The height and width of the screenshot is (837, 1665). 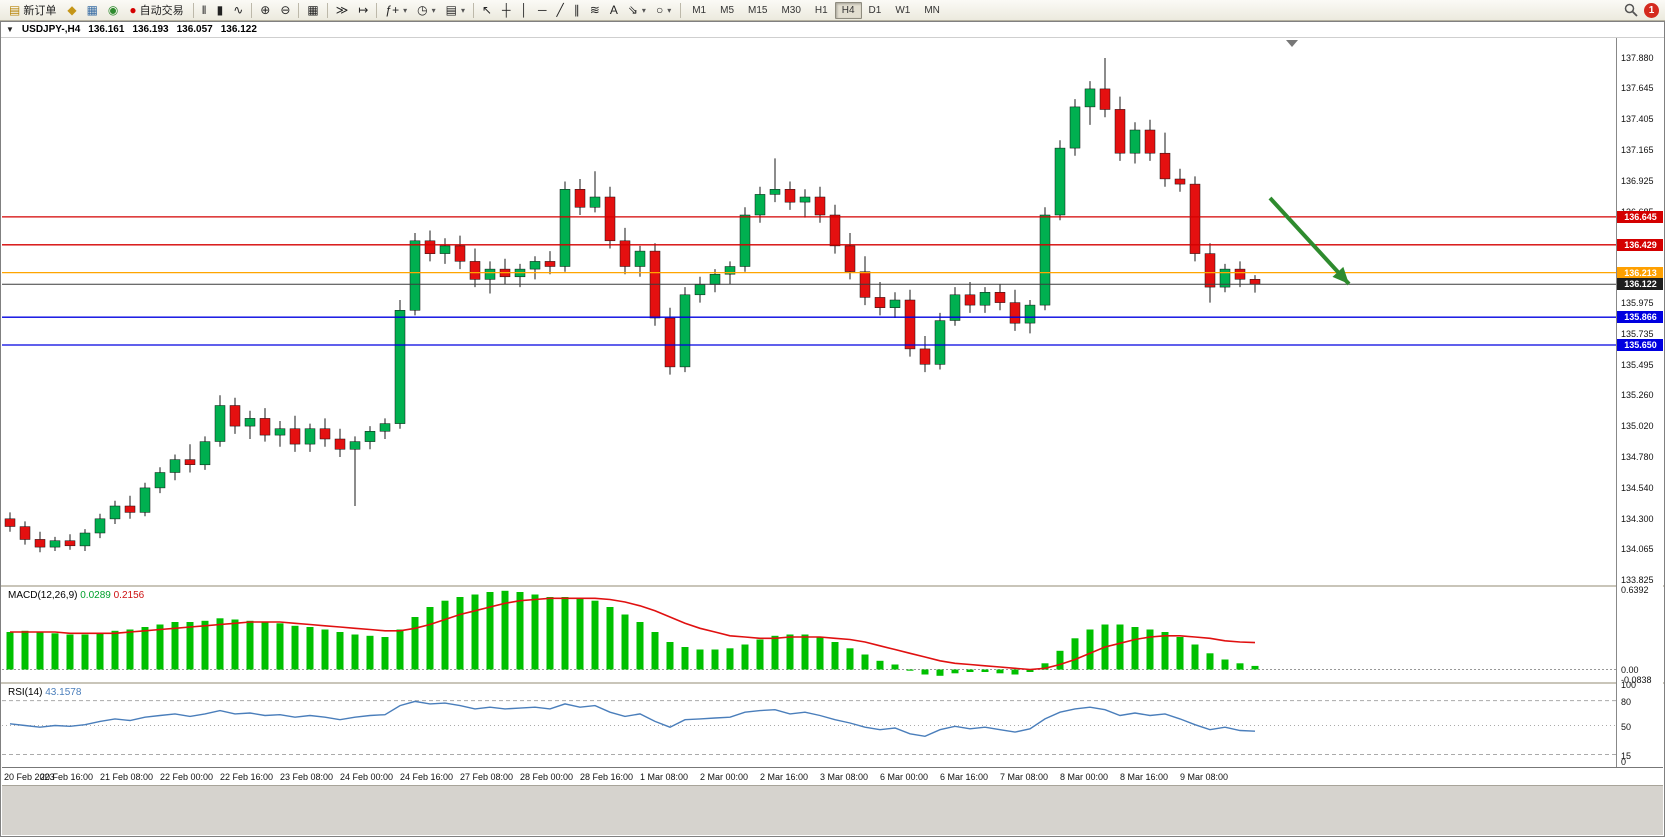 I want to click on auto-scroll-button: ≫, so click(x=342, y=10).